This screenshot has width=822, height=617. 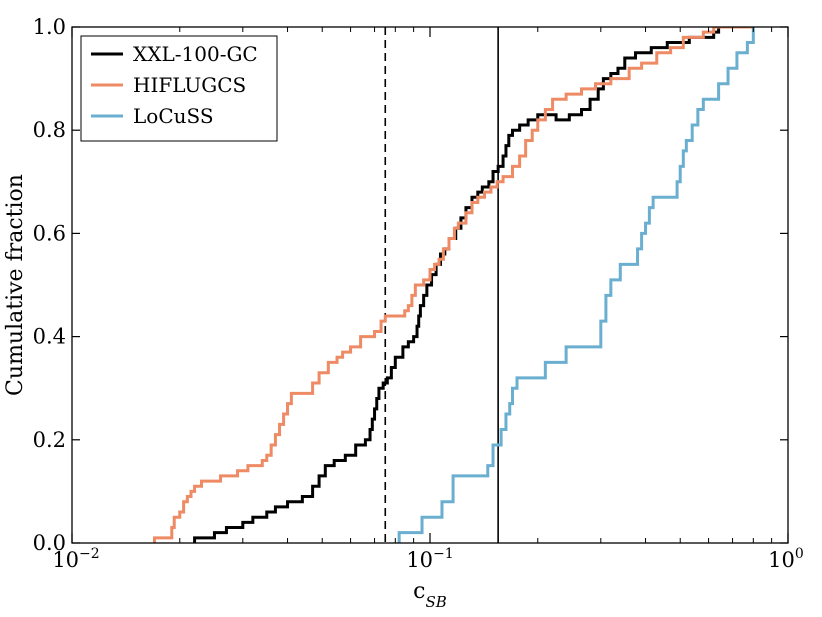 What do you see at coordinates (436, 602) in the screenshot?
I see `x-axis-label-subscript: SB` at bounding box center [436, 602].